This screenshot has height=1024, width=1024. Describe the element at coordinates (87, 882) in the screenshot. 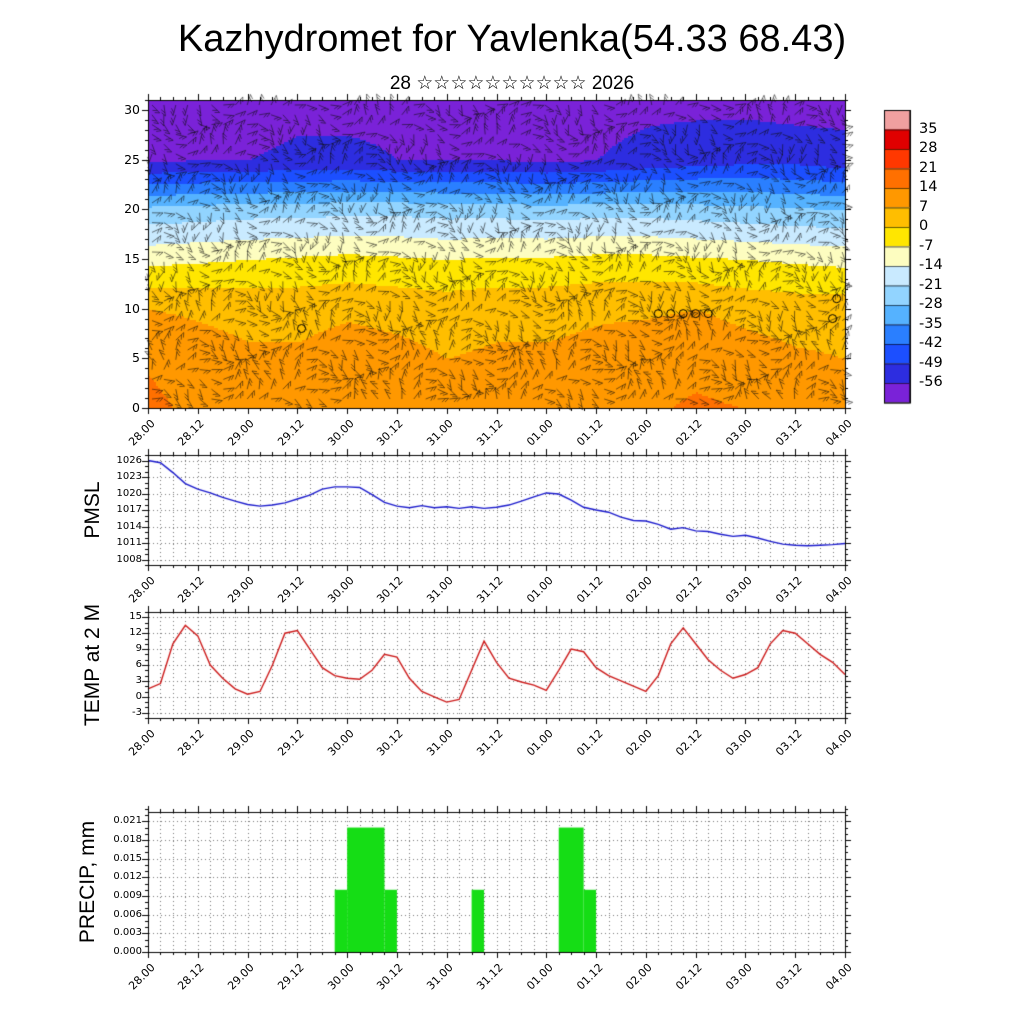

I see `precip-axis-title: PRECIP, mm` at that location.